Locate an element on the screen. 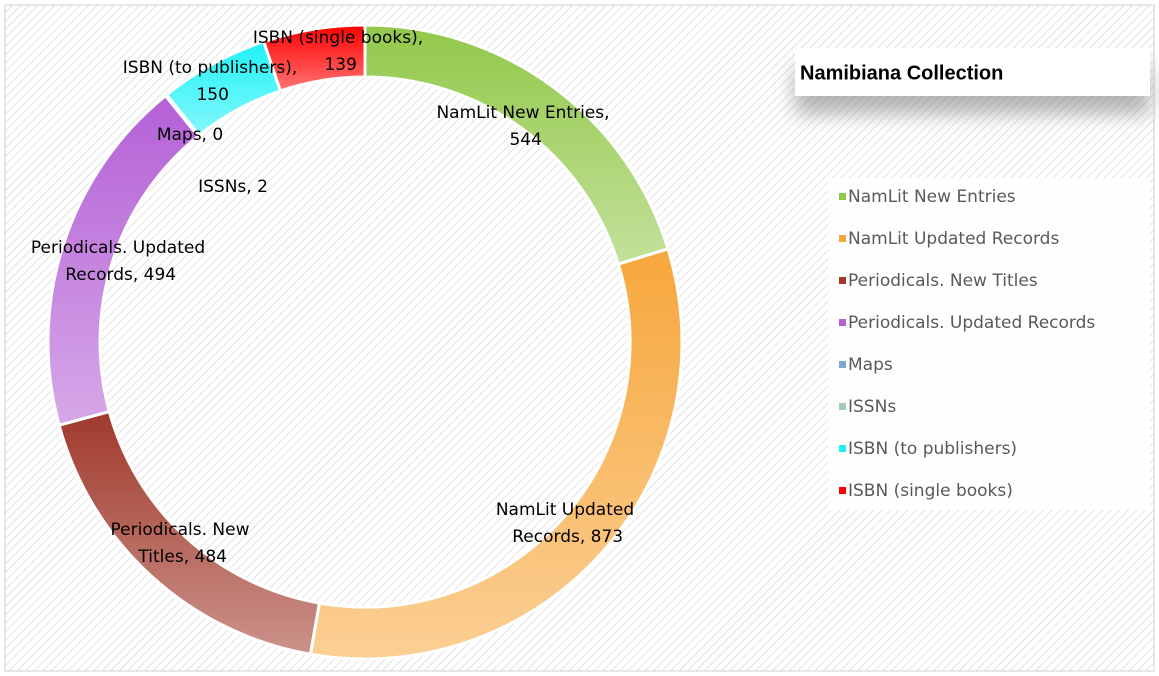 This screenshot has width=1159, height=676. legend-label: ISBN (to publishers) is located at coordinates (932, 449).